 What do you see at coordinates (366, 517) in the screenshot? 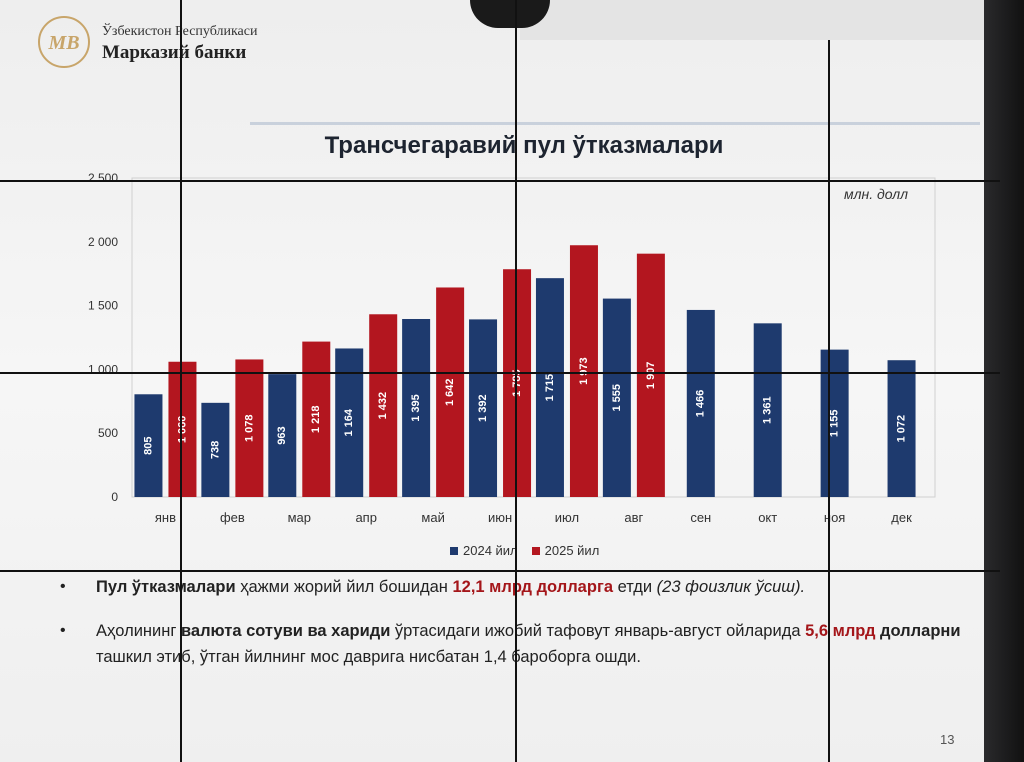
I see `x-tick-label: апр` at bounding box center [366, 517].